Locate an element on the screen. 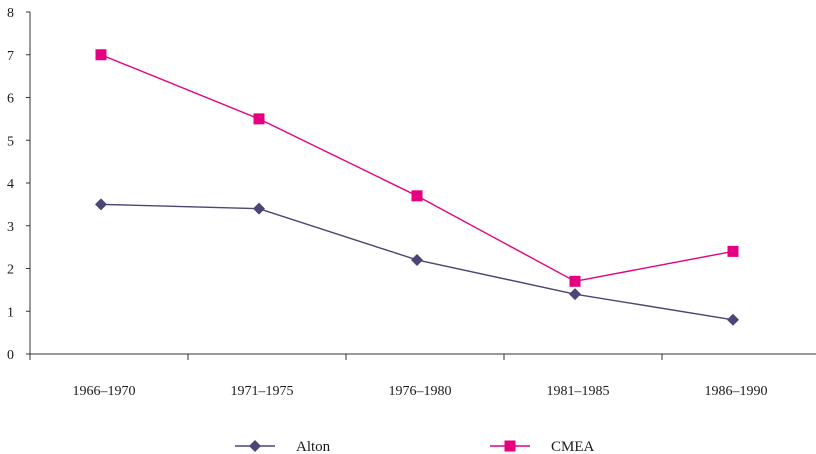 This screenshot has width=816, height=454. y-tick-label: 0 is located at coordinates (10, 355).